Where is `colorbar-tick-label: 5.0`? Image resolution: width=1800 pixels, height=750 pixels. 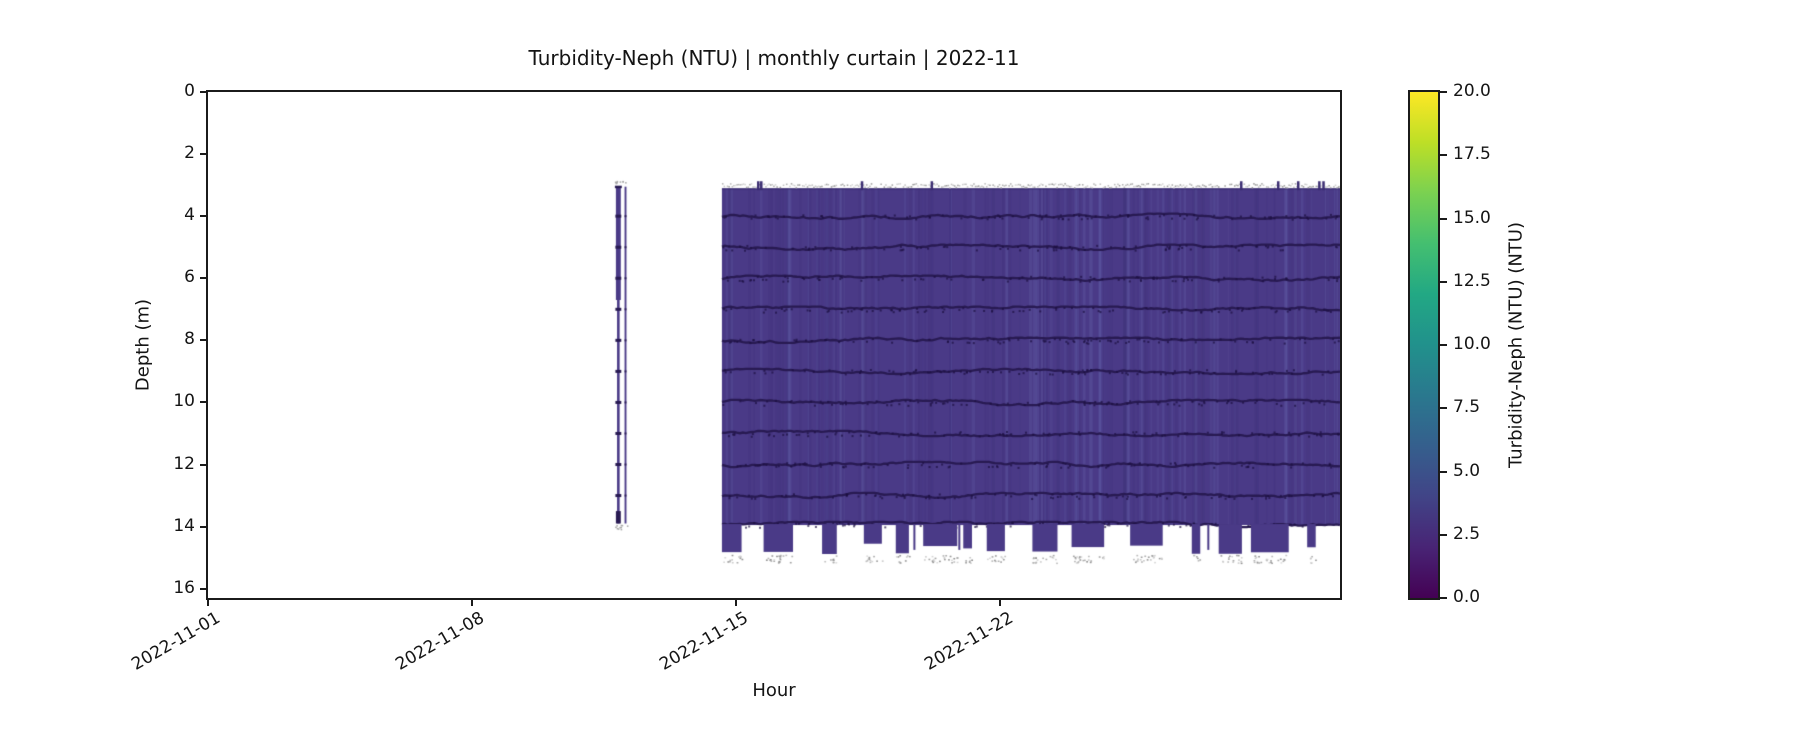
colorbar-tick-label: 5.0 is located at coordinates (1467, 470).